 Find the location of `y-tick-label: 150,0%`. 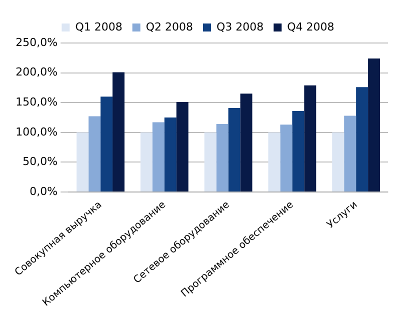

y-tick-label: 150,0% is located at coordinates (37, 101).